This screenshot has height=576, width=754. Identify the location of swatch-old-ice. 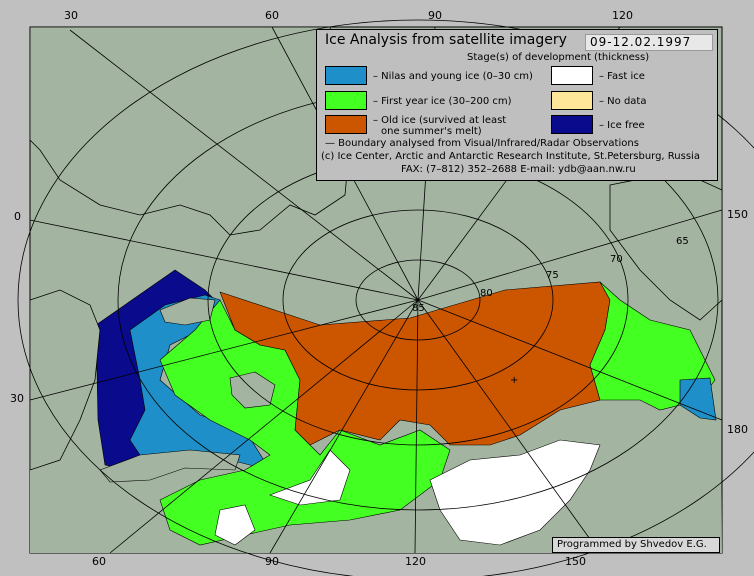
(346, 124).